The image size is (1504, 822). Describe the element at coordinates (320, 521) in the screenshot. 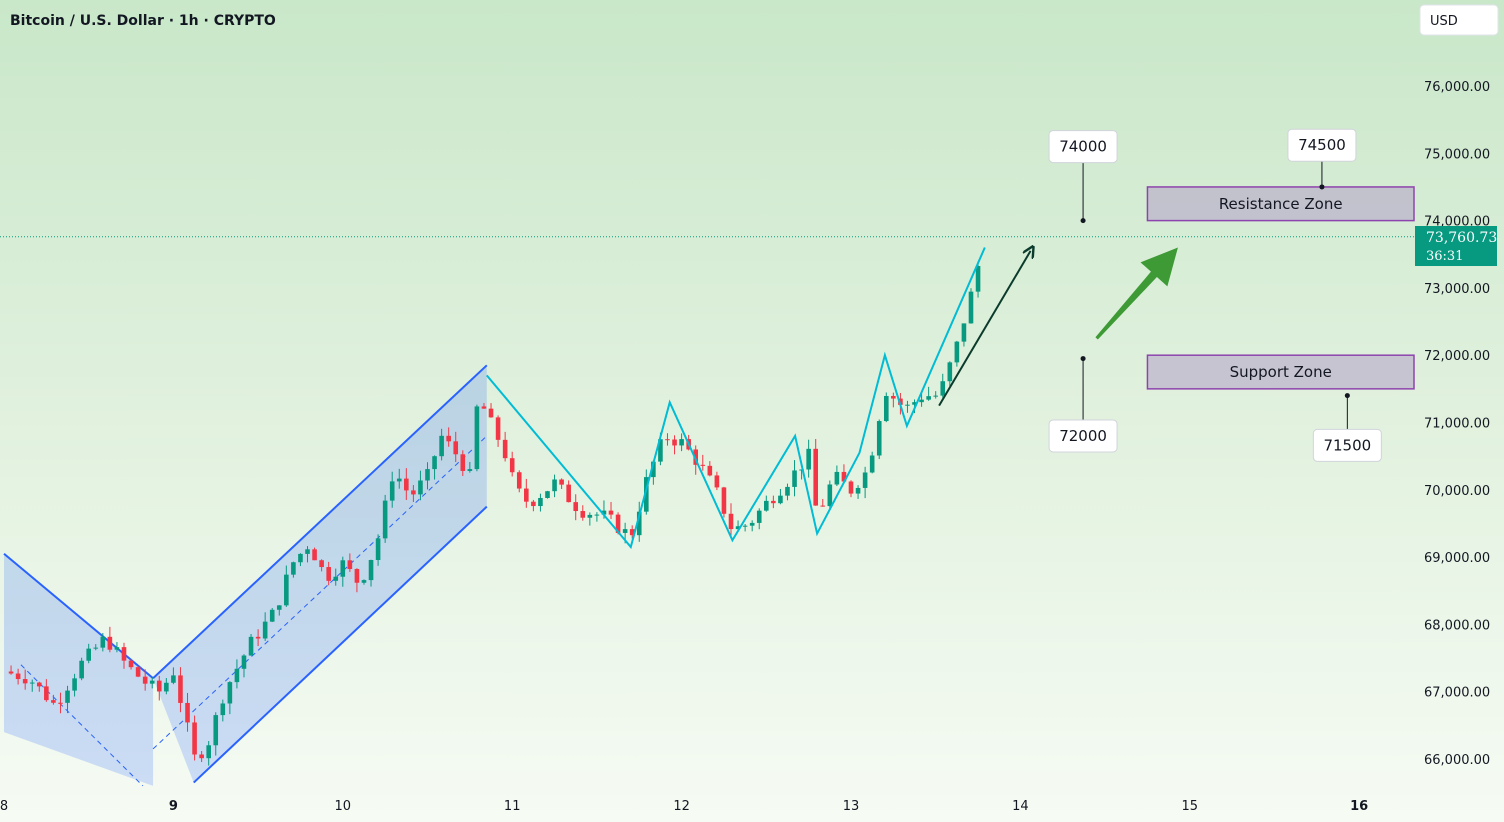

I see `ascending-channel-top` at that location.